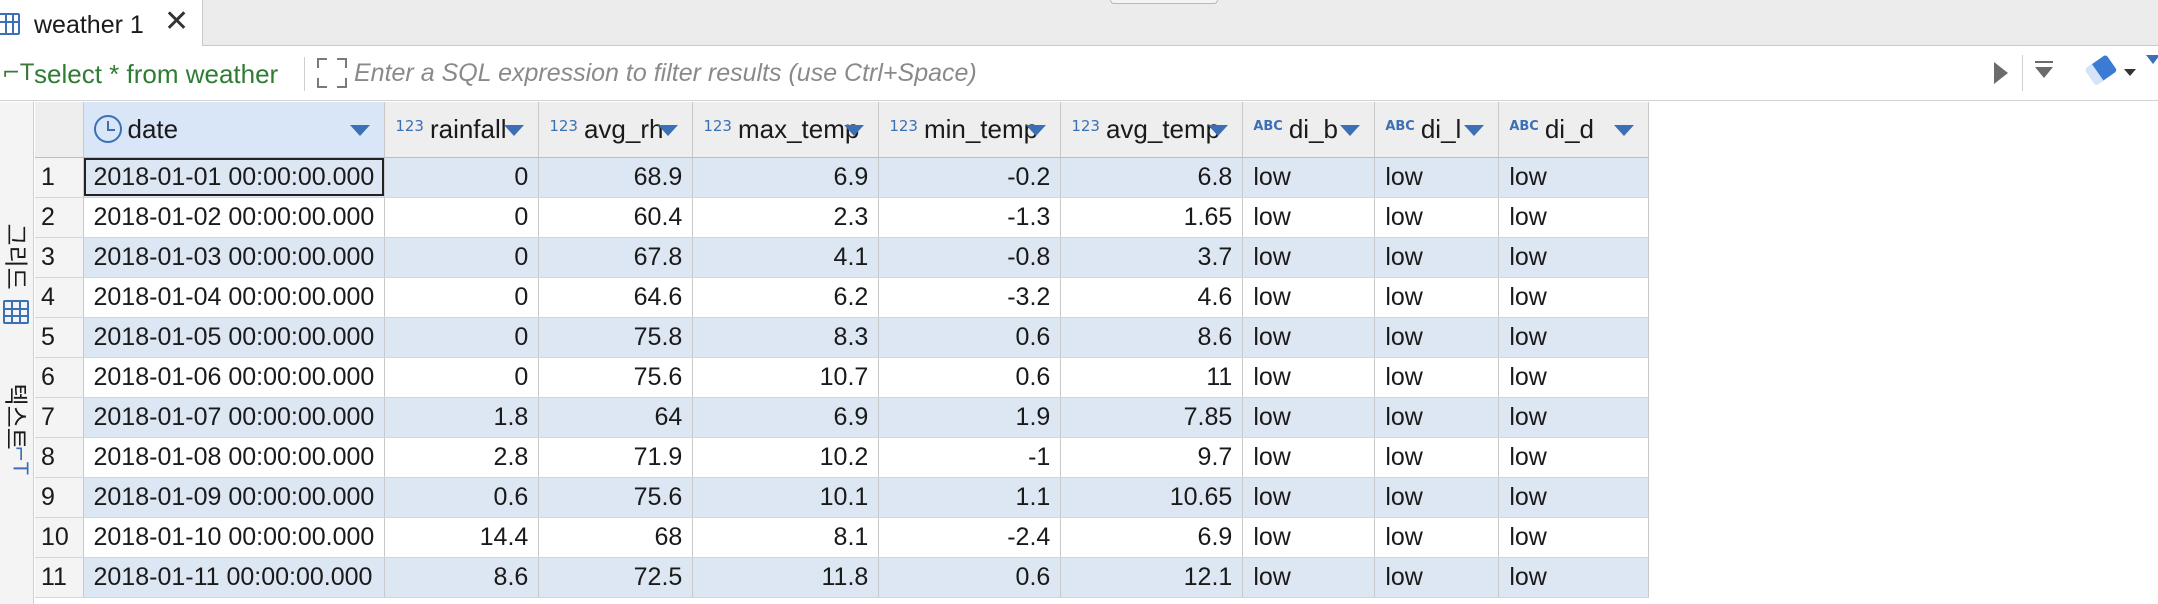  Describe the element at coordinates (332, 73) in the screenshot. I see `expand-icon` at that location.